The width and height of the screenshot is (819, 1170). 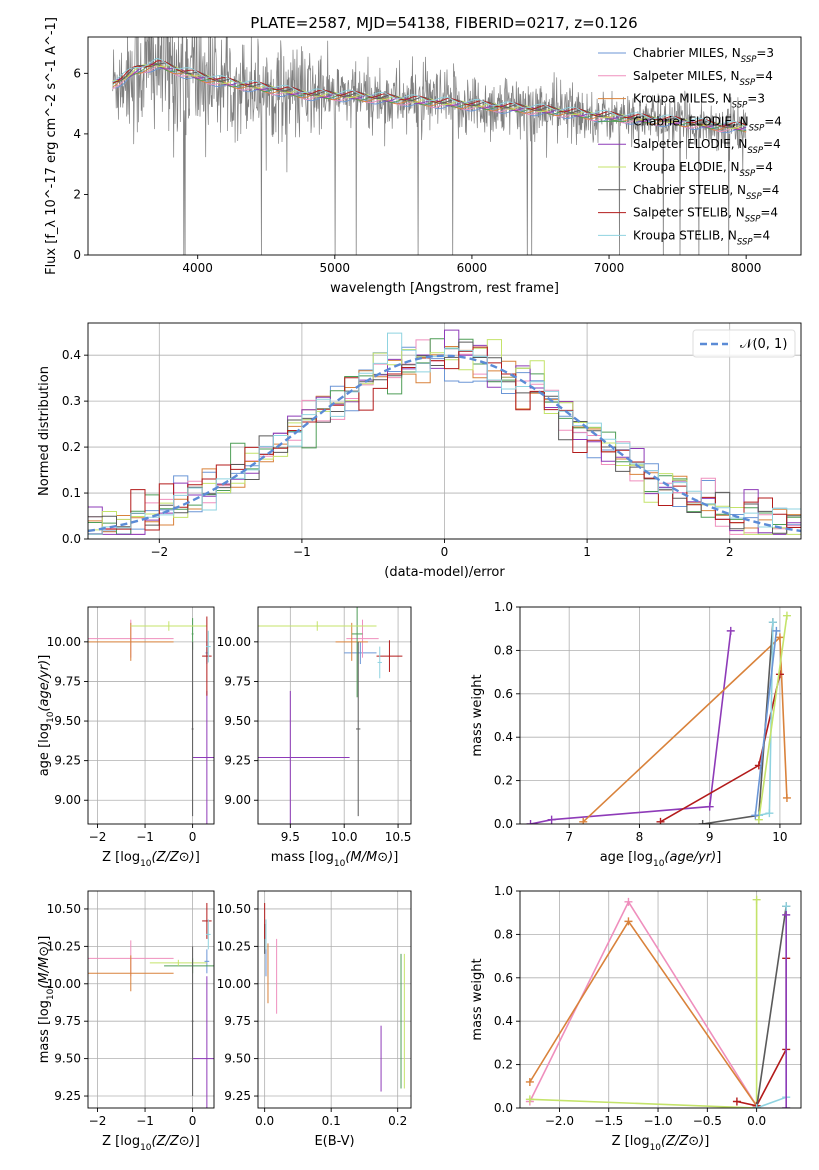 I want to click on x-tick-label: −2, so click(x=98, y=1121).